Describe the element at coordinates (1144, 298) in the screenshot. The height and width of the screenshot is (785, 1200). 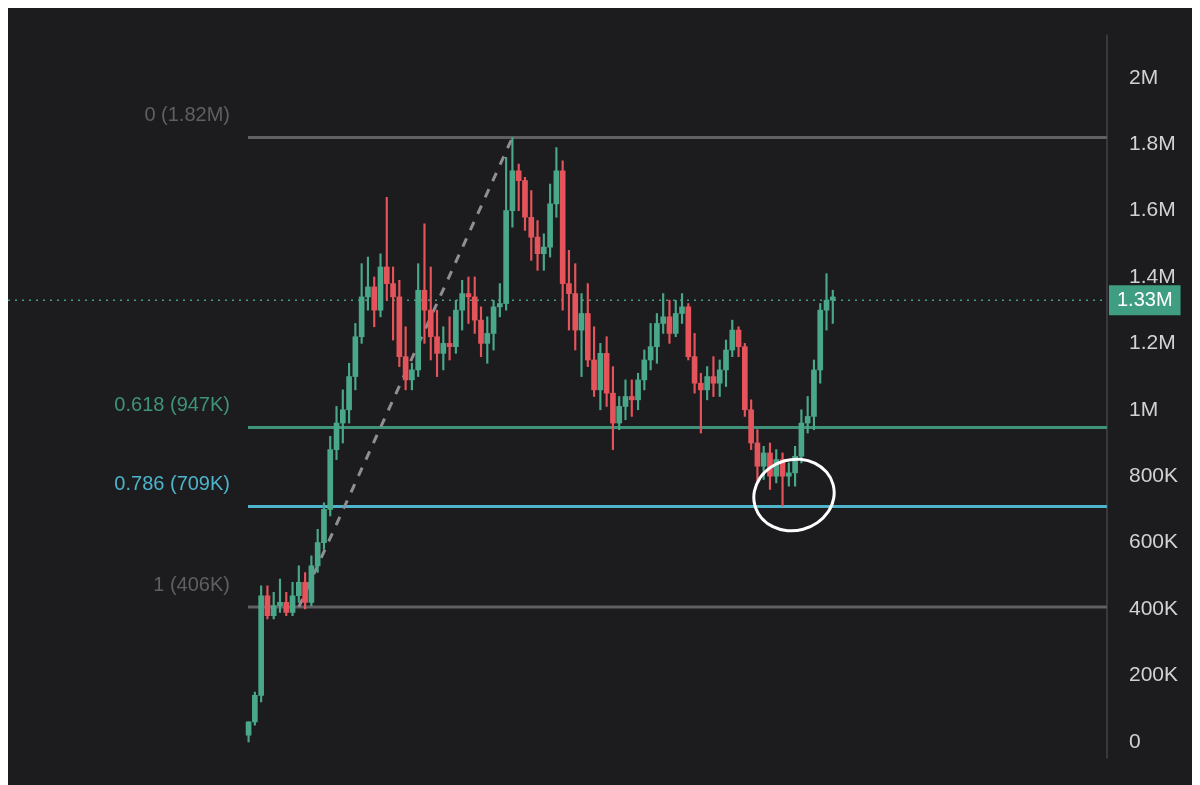
I see `ref-line-label: 1.33M` at that location.